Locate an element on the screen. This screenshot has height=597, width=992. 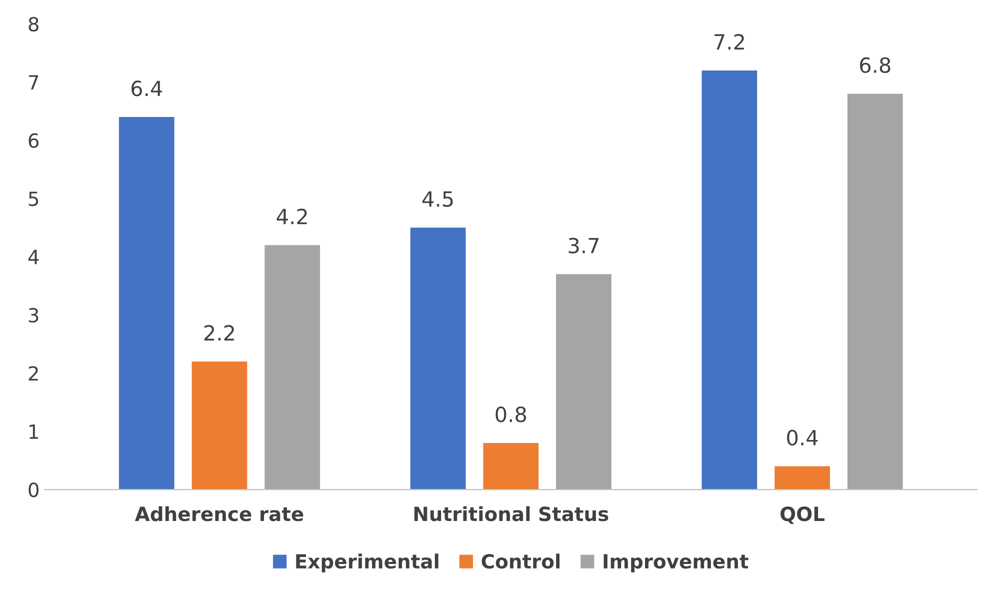
y-tick-label: 5 is located at coordinates (33, 199).